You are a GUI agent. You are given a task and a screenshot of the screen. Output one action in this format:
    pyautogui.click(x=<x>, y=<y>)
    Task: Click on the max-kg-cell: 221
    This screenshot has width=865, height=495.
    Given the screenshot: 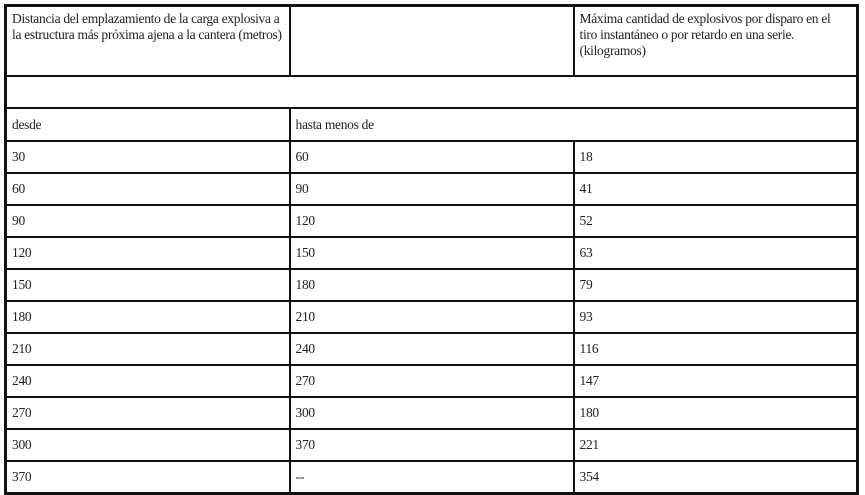 What is the action you would take?
    pyautogui.click(x=715, y=445)
    